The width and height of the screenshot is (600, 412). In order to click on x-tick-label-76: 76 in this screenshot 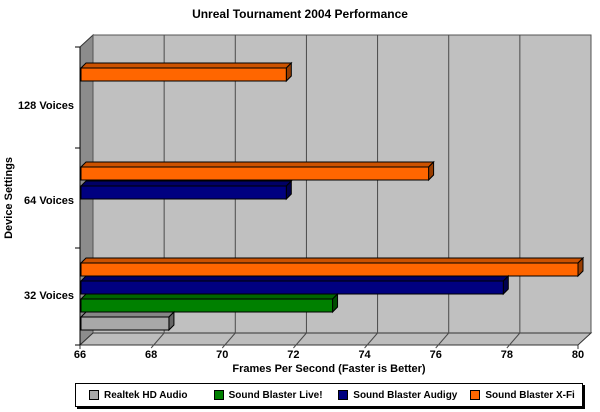, I will do `click(436, 355)`.